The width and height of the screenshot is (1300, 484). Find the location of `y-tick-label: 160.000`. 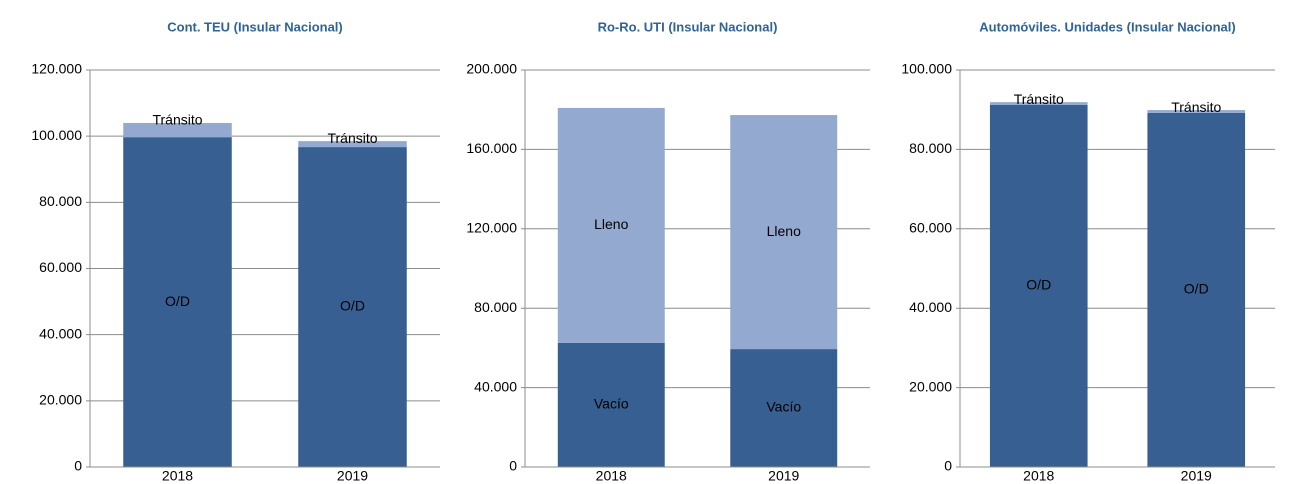

y-tick-label: 160.000 is located at coordinates (491, 148).